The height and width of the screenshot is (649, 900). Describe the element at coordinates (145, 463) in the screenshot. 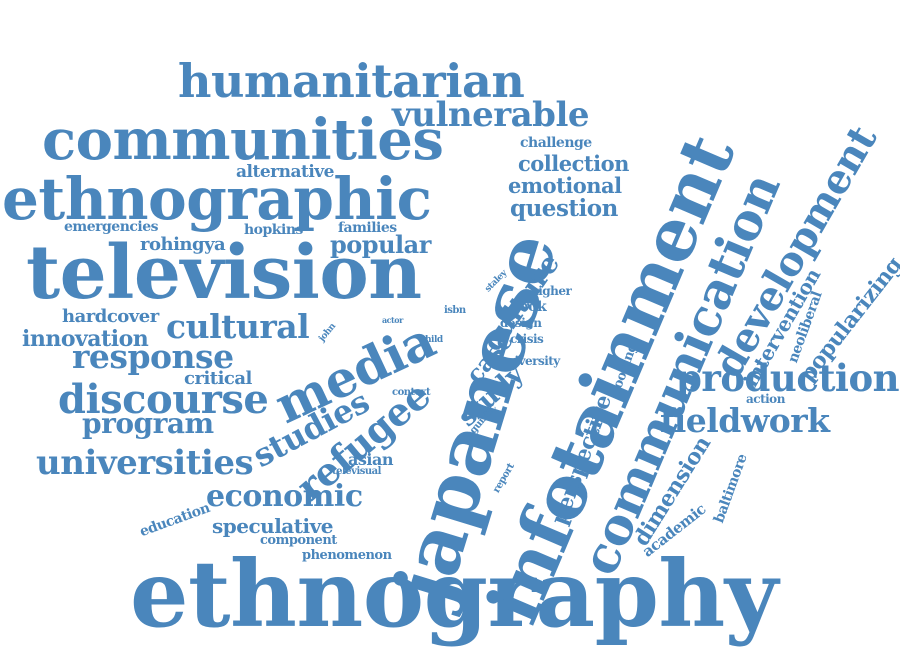

I see `word-universities: universities` at that location.